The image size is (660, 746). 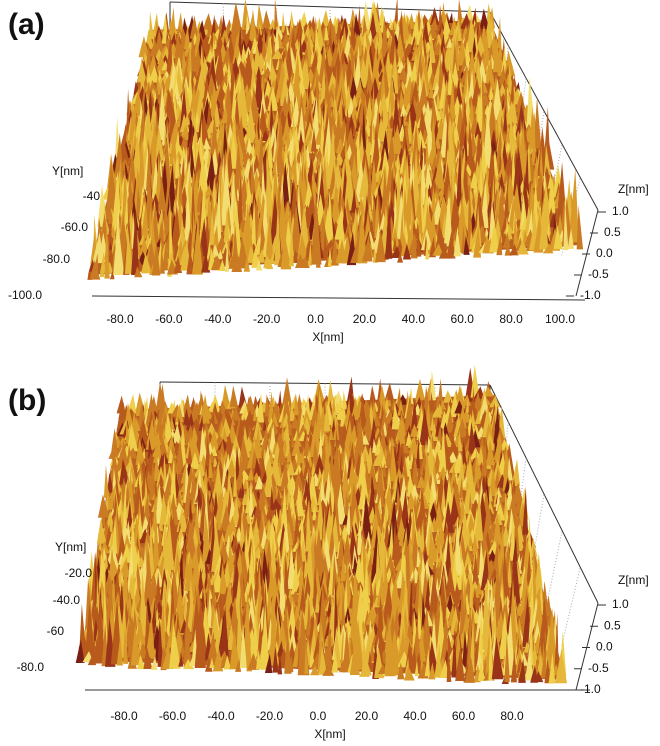 What do you see at coordinates (120, 319) in the screenshot?
I see `x-tick-label: -80.0` at bounding box center [120, 319].